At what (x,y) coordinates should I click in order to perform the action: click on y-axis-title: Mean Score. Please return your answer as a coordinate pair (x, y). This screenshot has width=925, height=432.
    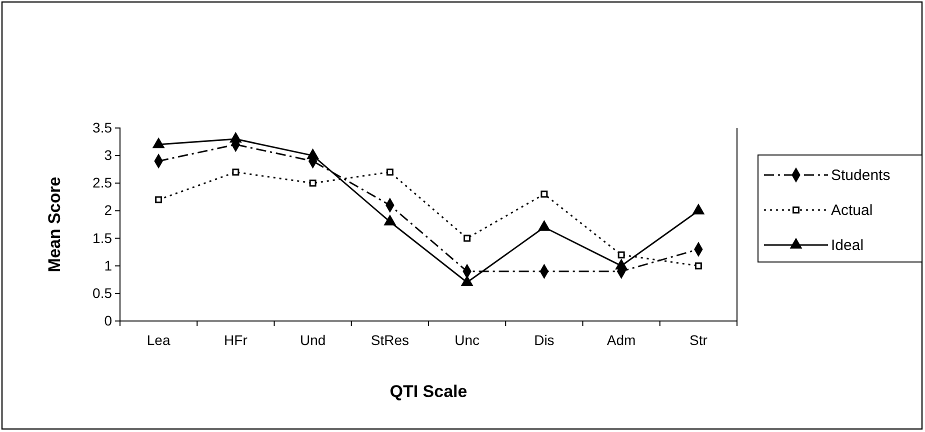
    Looking at the image, I should click on (54, 224).